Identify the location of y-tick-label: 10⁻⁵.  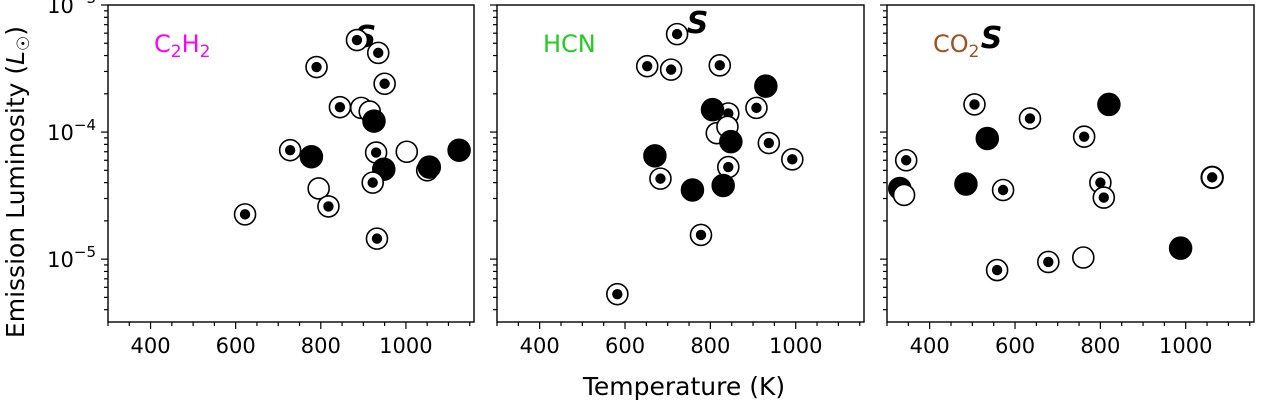
(71, 257).